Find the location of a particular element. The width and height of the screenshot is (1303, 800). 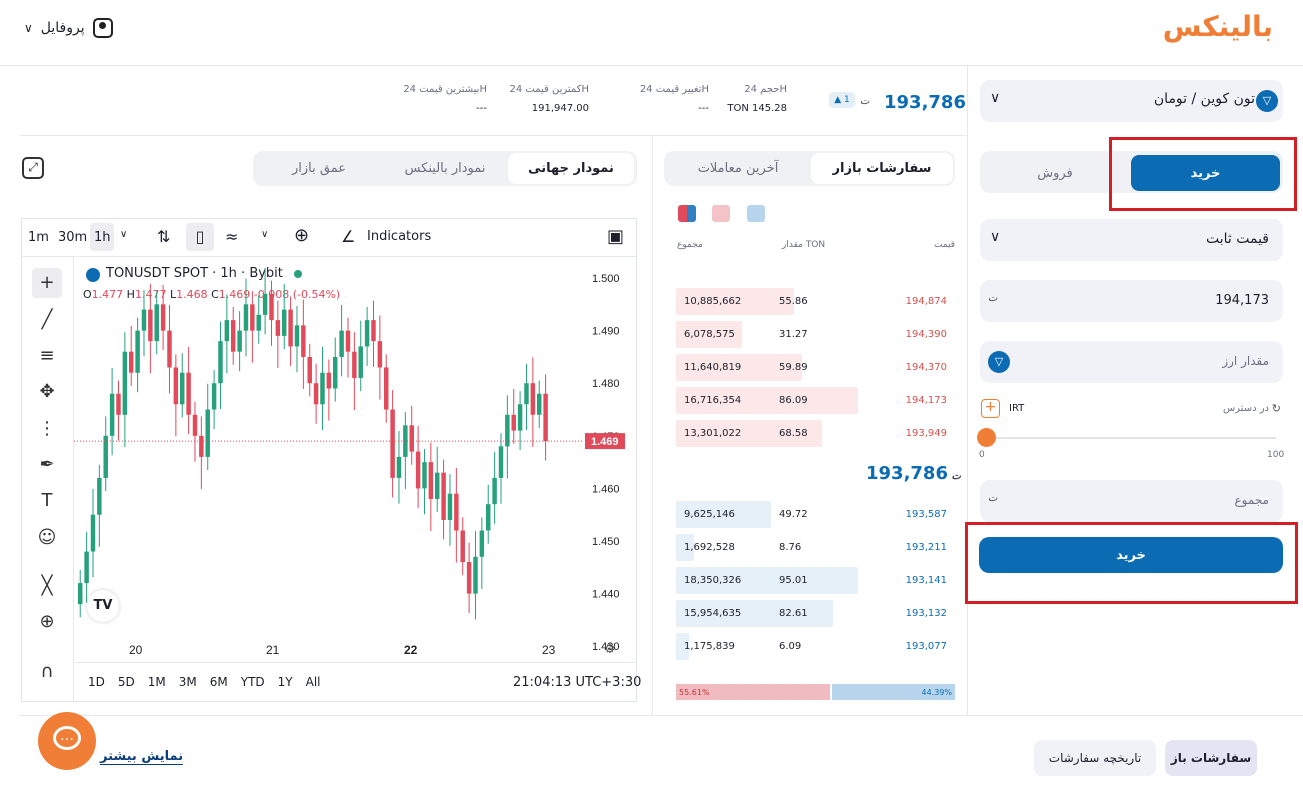

expand-icon: ⤢ is located at coordinates (33, 168).